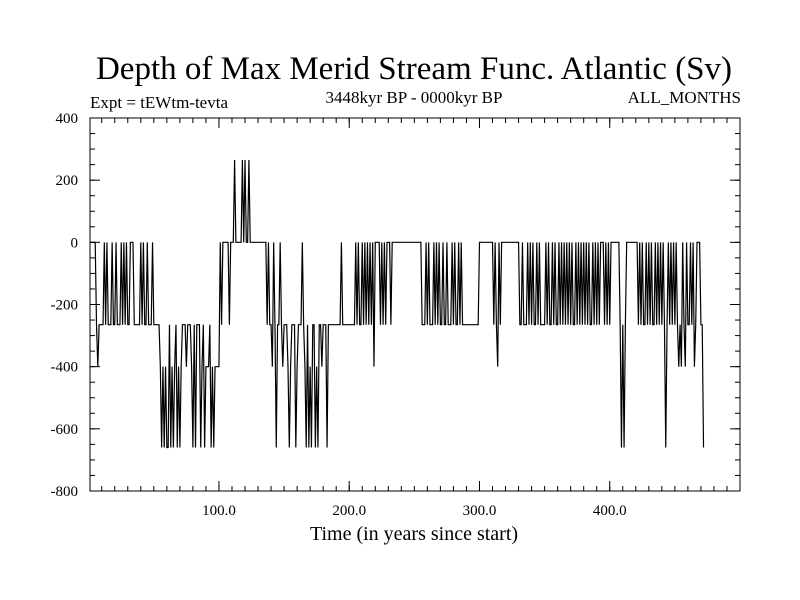 The height and width of the screenshot is (600, 800). What do you see at coordinates (67, 181) in the screenshot?
I see `y-tick-label: 200` at bounding box center [67, 181].